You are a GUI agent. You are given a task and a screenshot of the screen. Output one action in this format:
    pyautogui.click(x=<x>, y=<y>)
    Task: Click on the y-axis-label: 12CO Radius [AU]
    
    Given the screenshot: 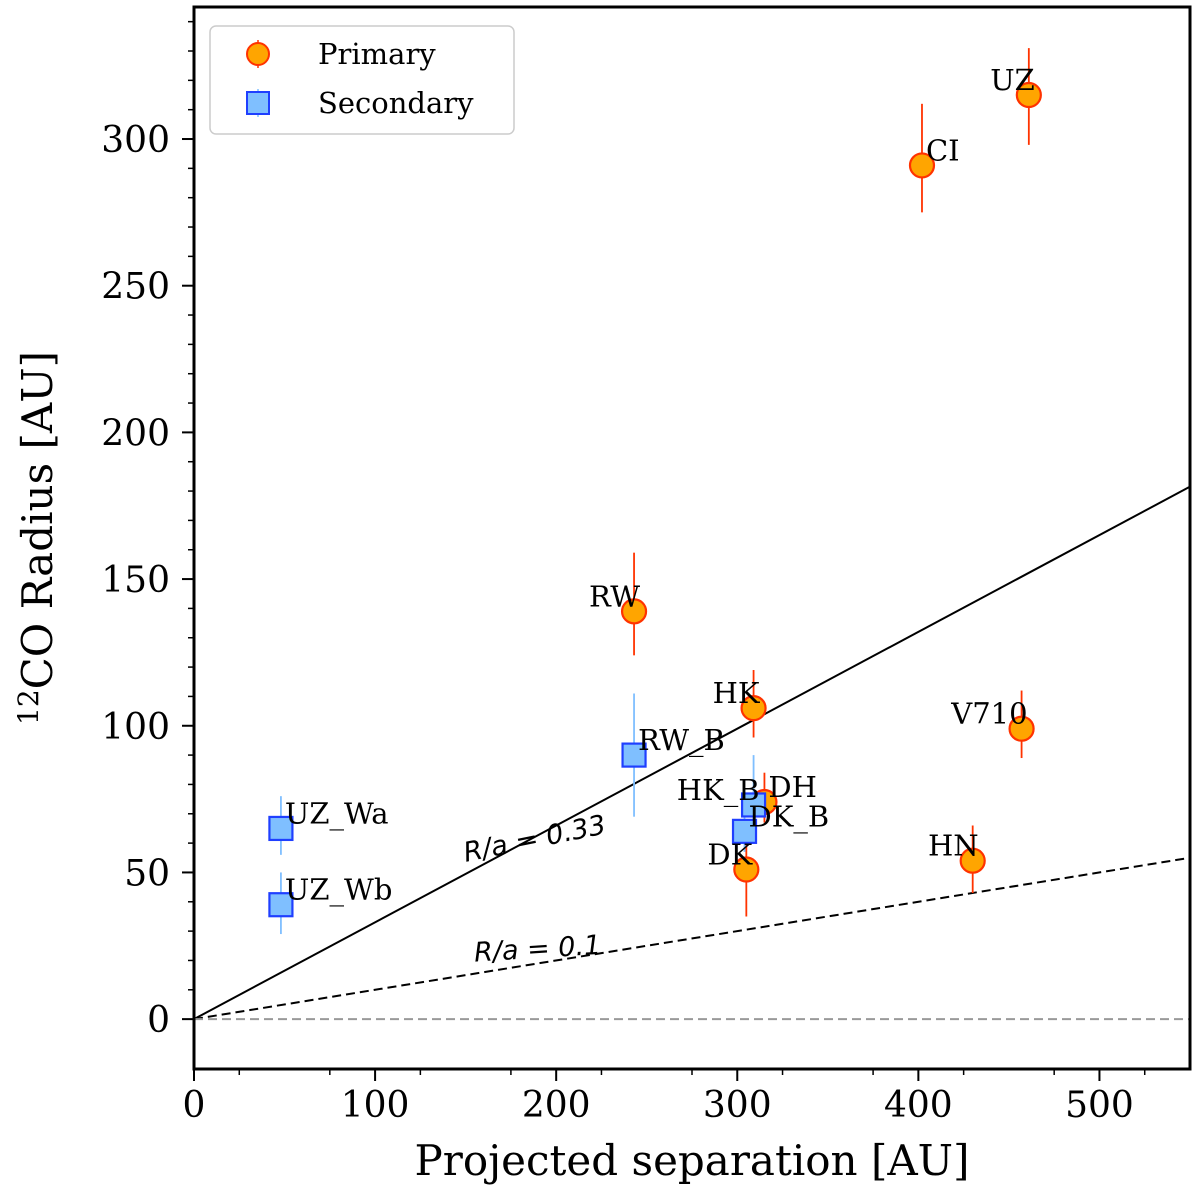 What is the action you would take?
    pyautogui.click(x=37, y=538)
    